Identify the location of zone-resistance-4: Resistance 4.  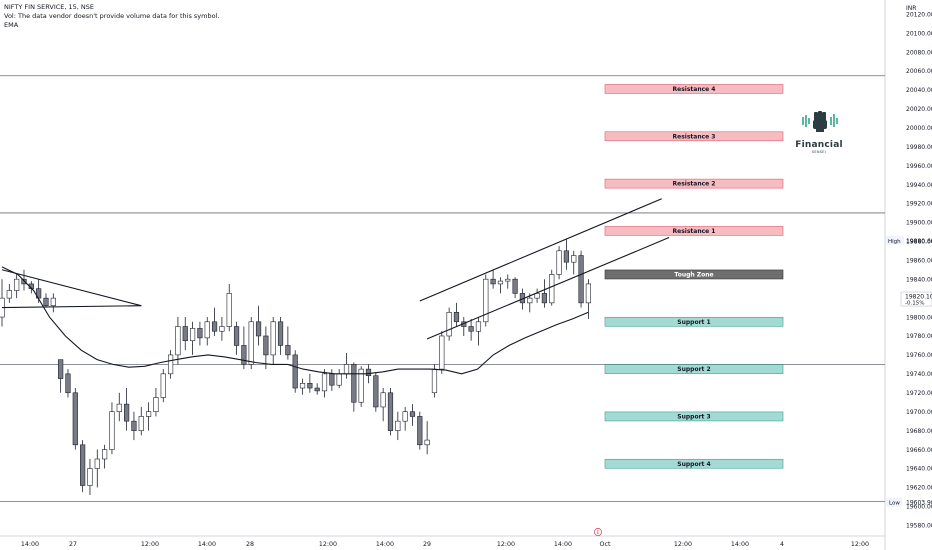
(694, 89).